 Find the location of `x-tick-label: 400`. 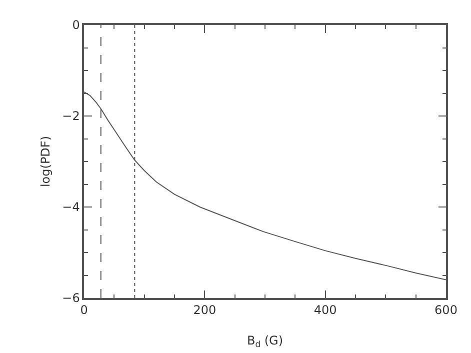

x-tick-label: 400 is located at coordinates (325, 310).